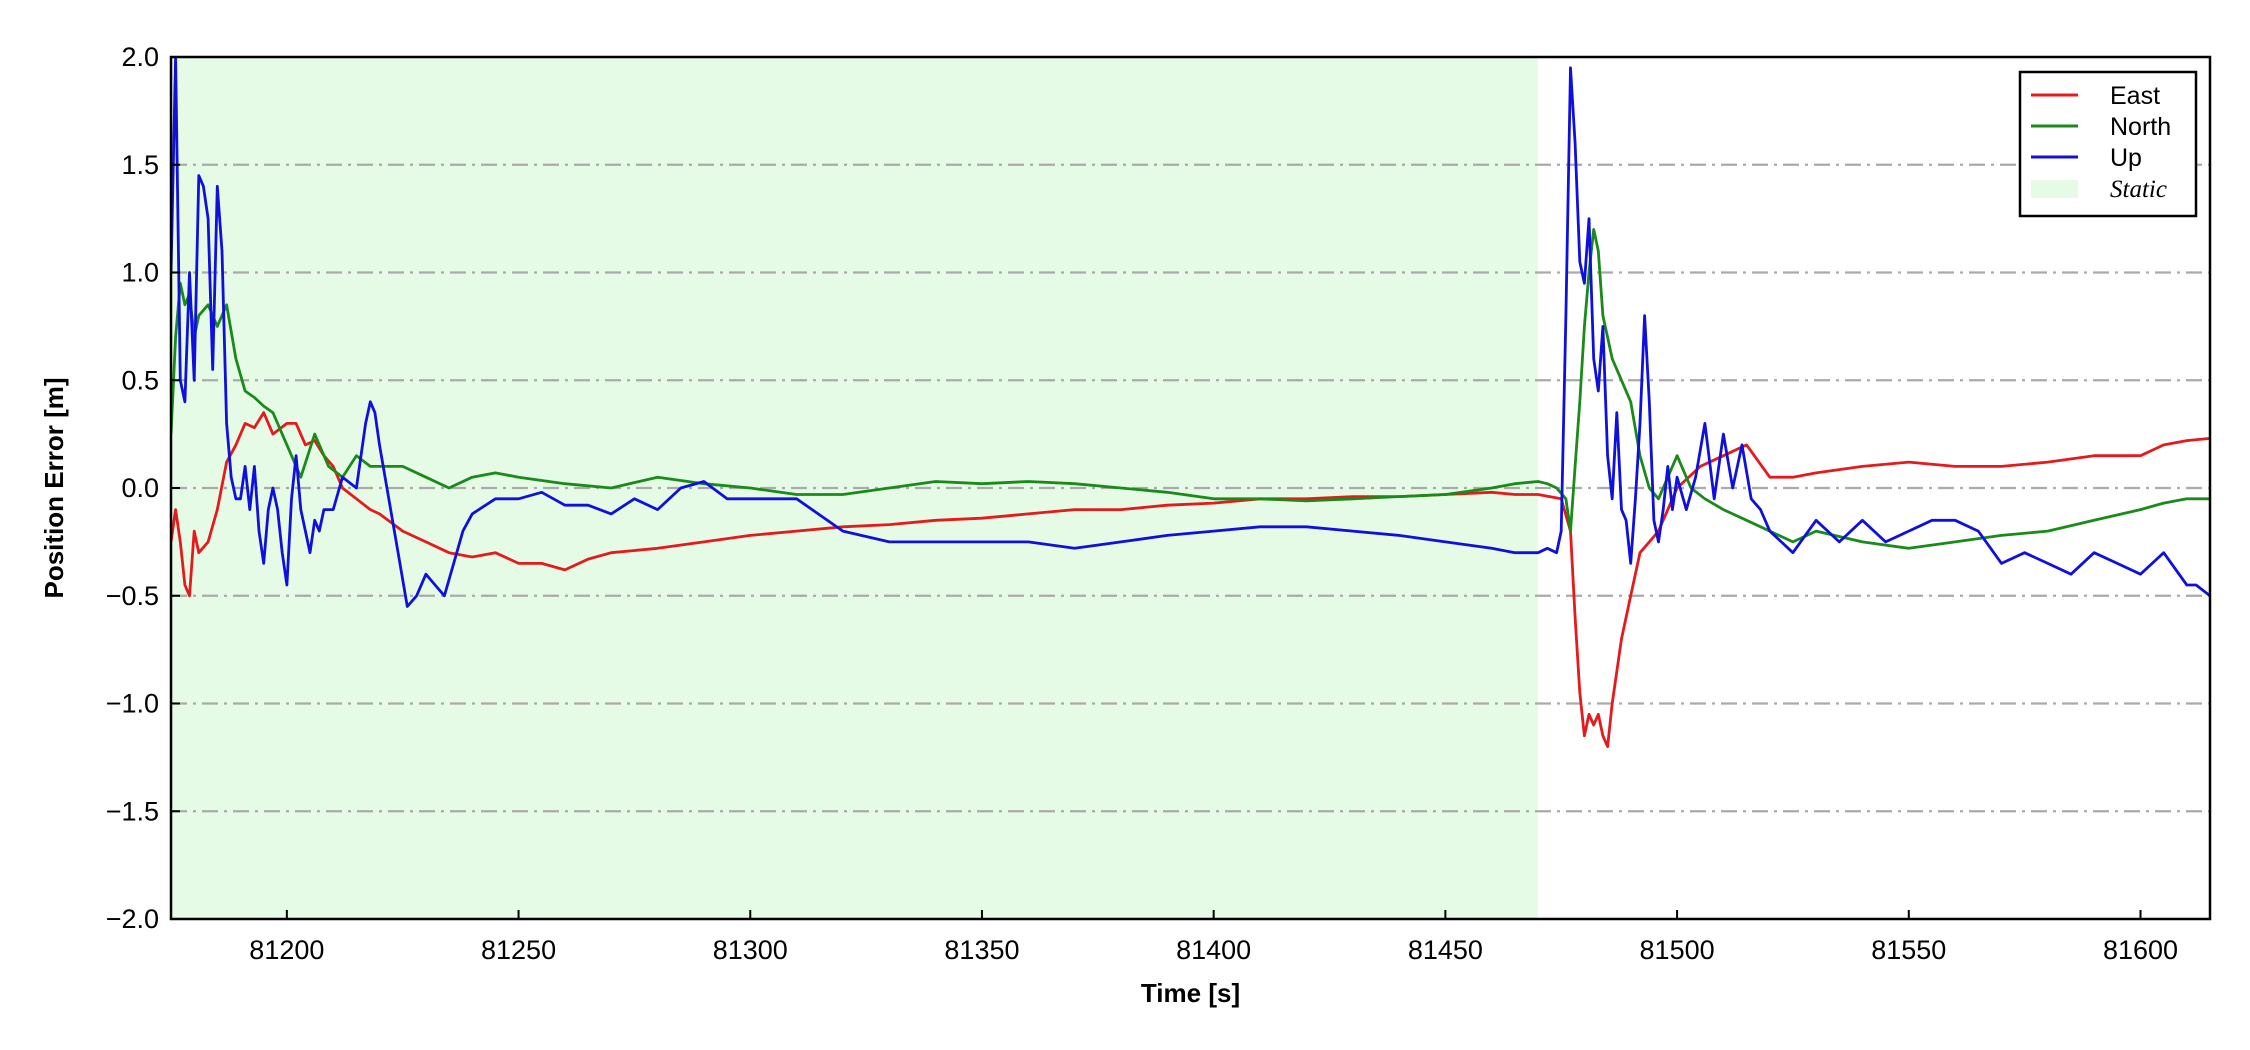 The width and height of the screenshot is (2250, 1050). What do you see at coordinates (518, 950) in the screenshot?
I see `x-tick-label: 81250` at bounding box center [518, 950].